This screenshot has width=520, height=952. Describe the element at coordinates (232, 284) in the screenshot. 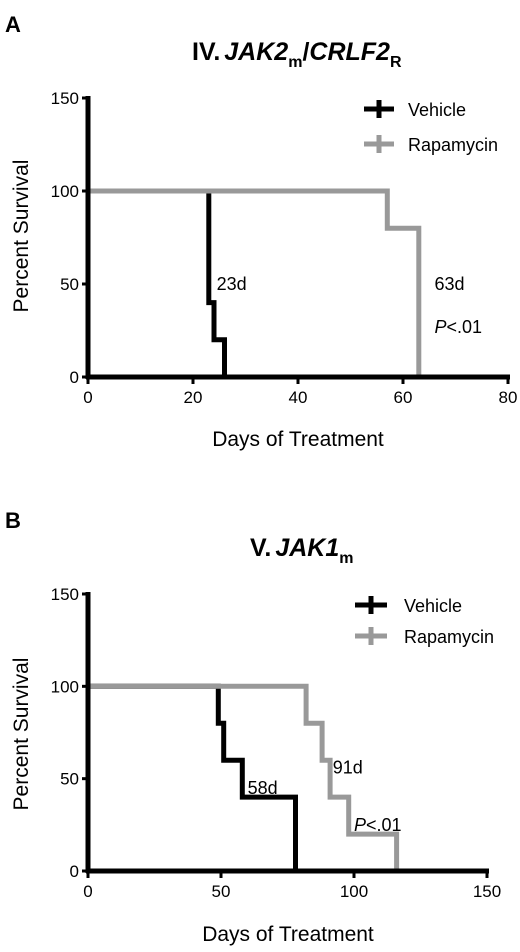

I see `annotation: 23d` at that location.